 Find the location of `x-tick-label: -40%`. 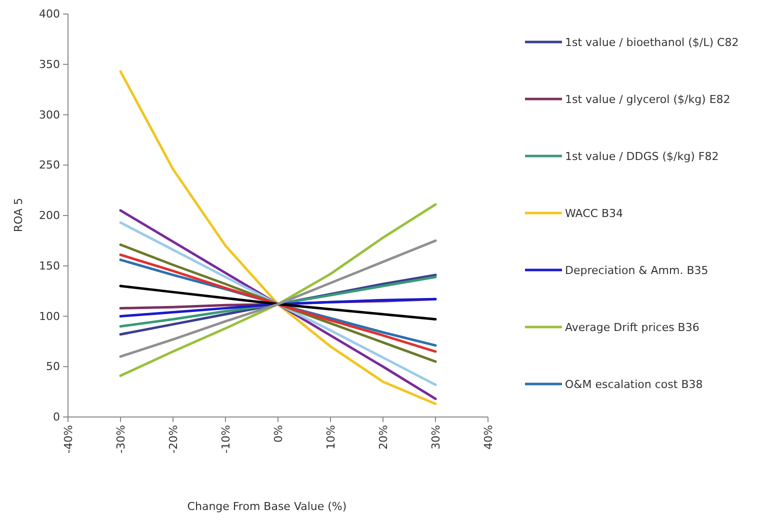

x-tick-label: -40% is located at coordinates (68, 439).